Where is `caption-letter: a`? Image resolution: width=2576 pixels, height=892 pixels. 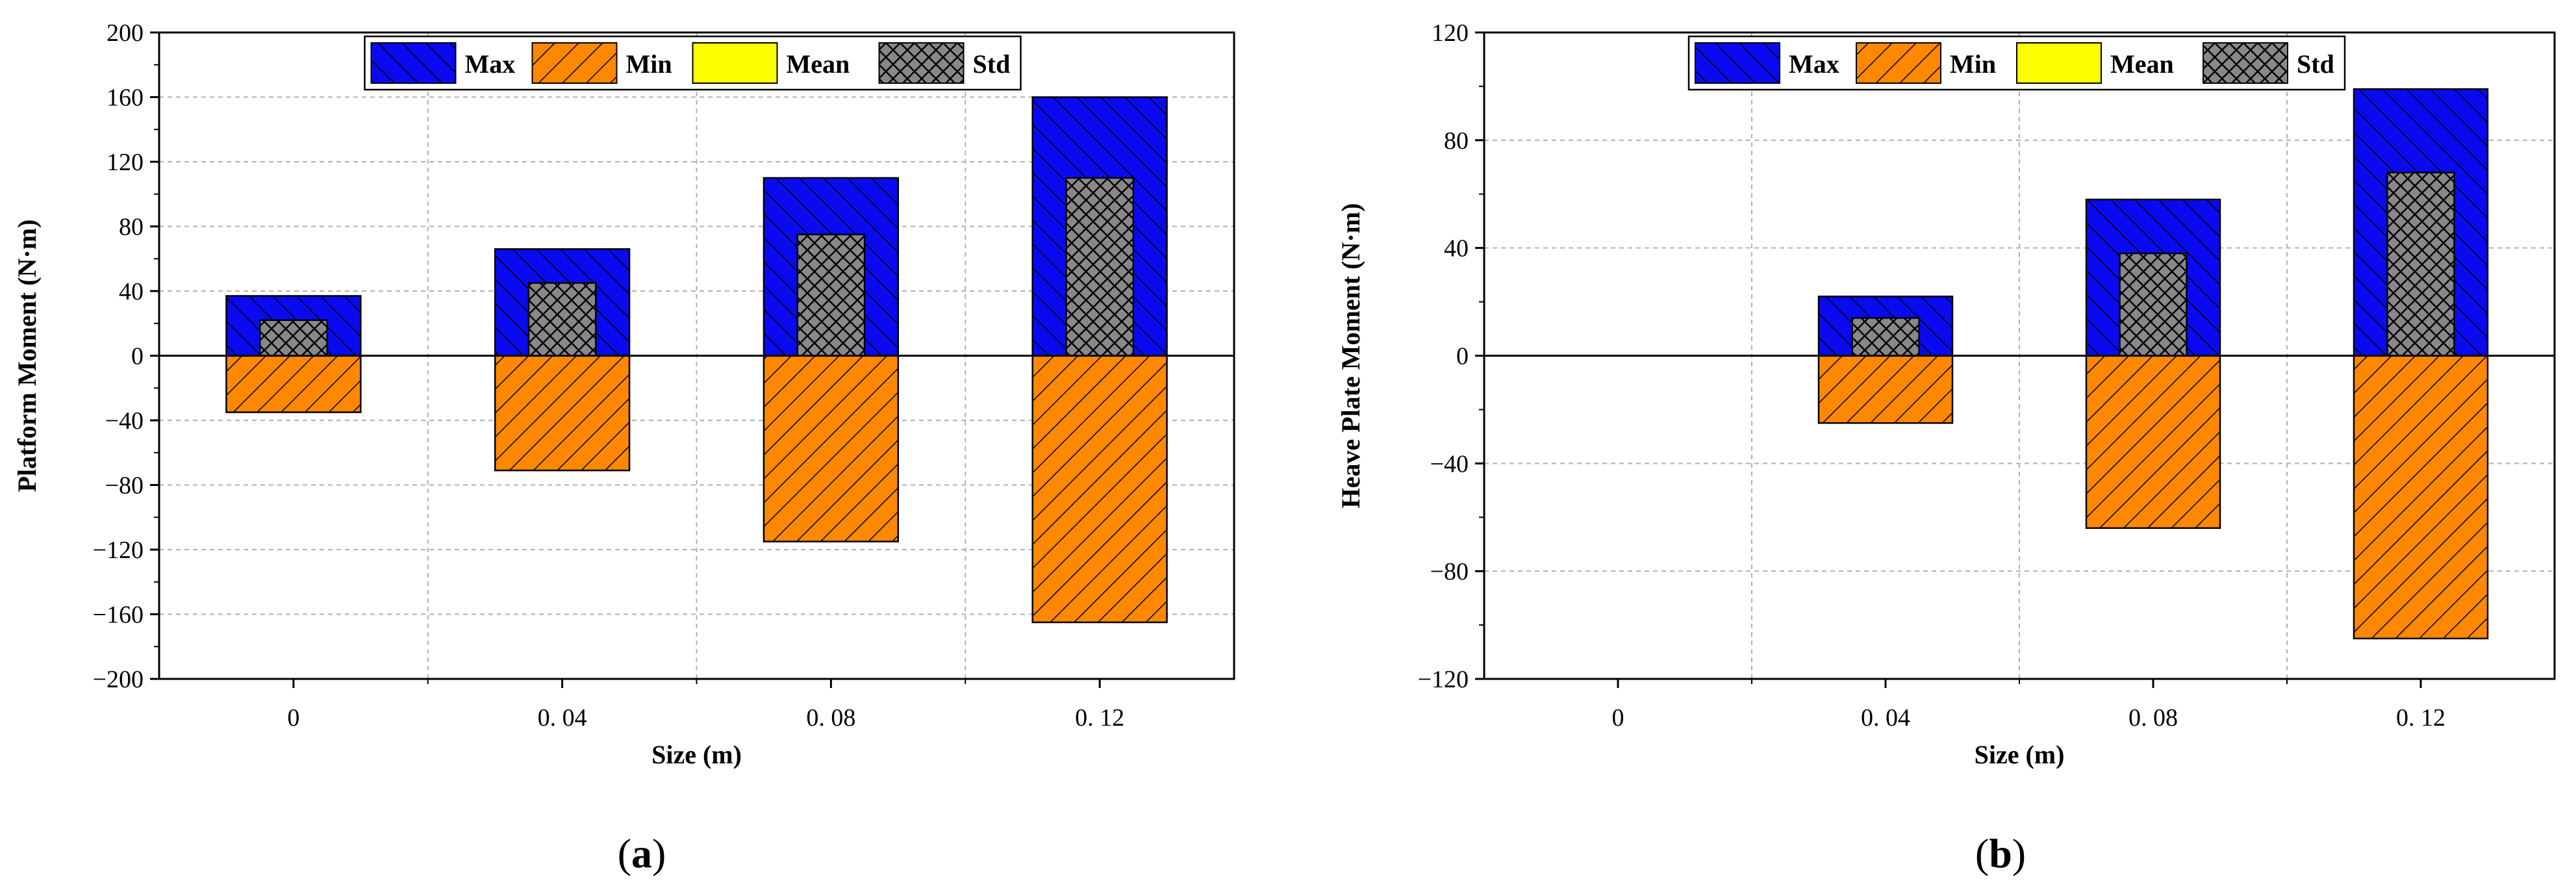 caption-letter: a is located at coordinates (641, 853).